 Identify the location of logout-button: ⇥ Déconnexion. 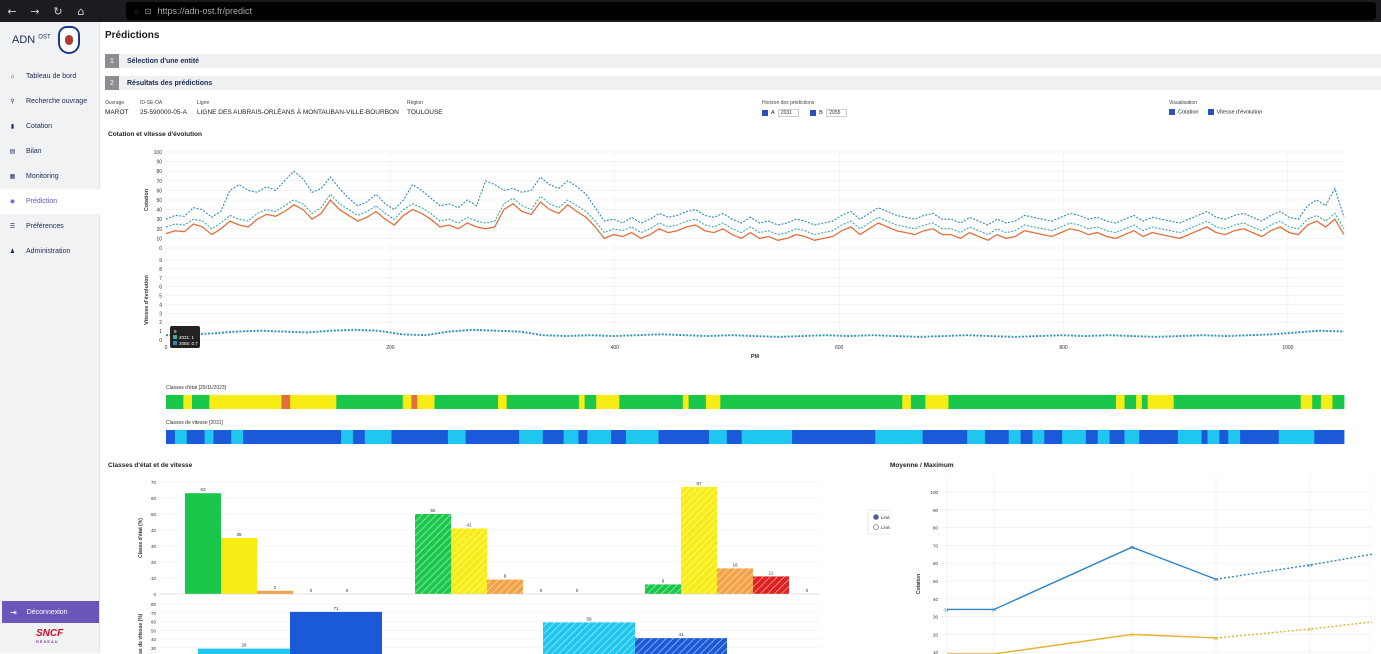
(50, 612).